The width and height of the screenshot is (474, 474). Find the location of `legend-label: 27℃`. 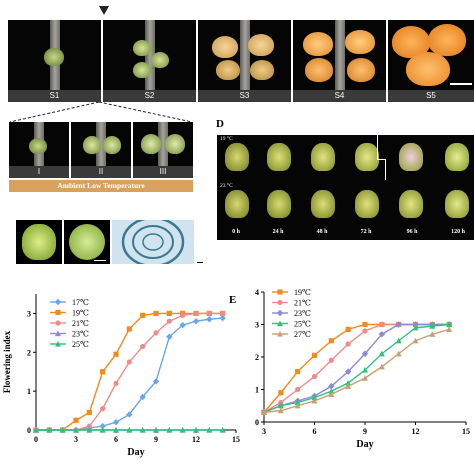

legend-label: 27℃ is located at coordinates (302, 334).